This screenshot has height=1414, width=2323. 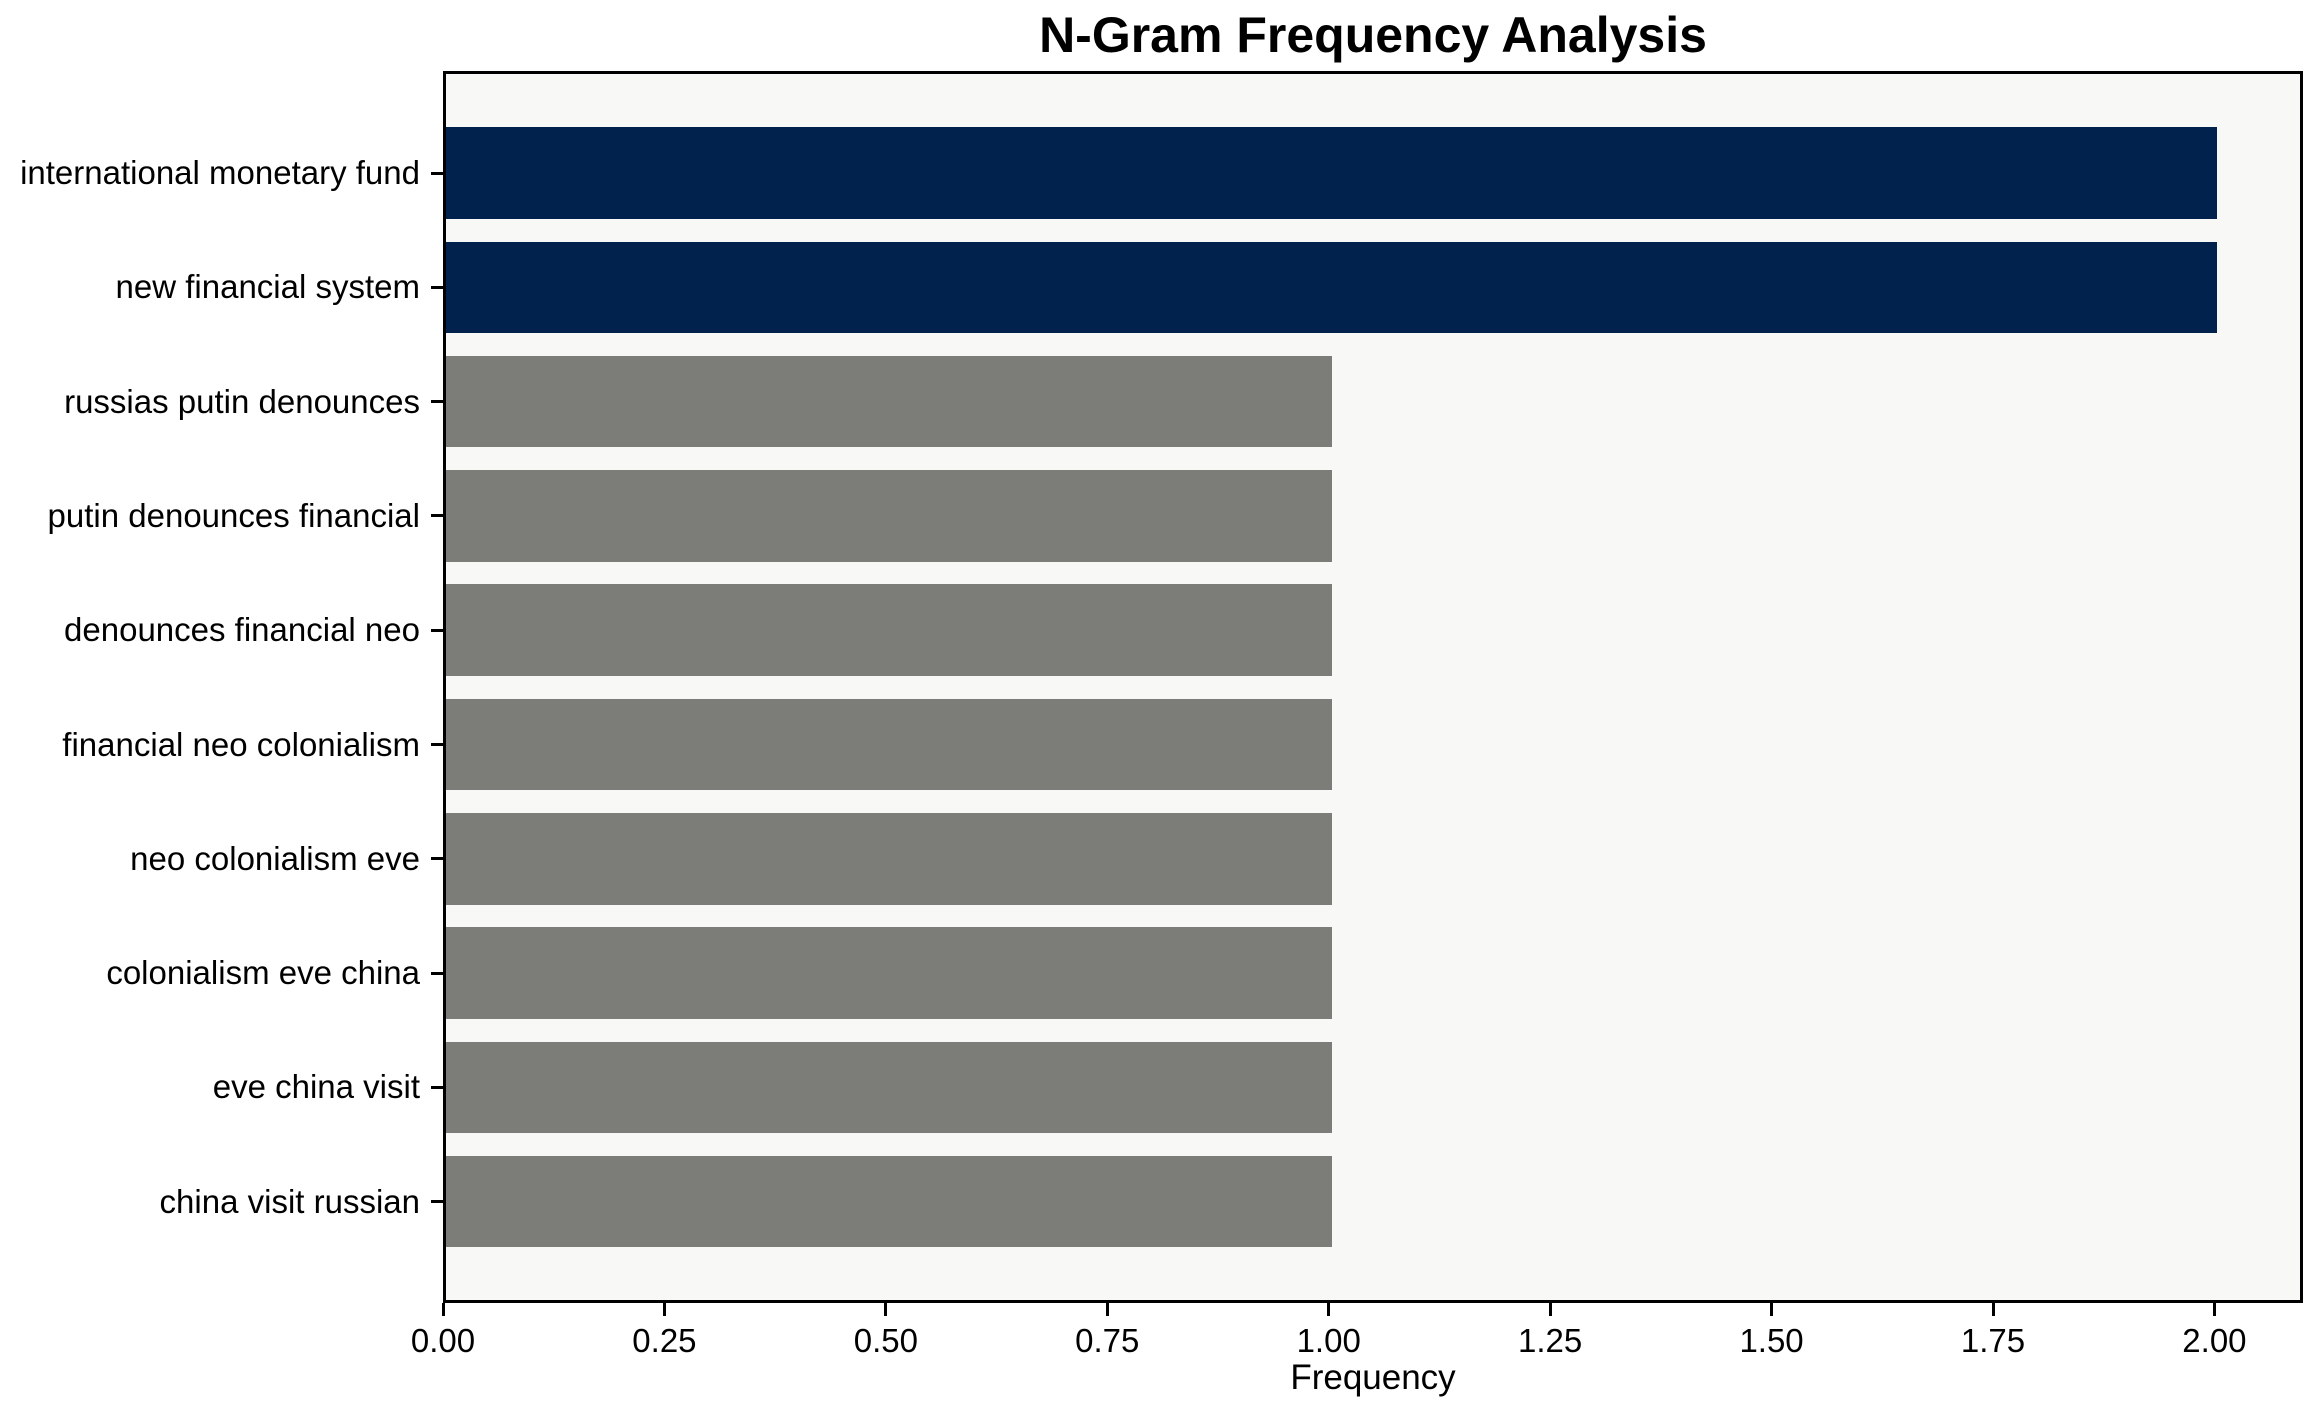 I want to click on y-axis-category-label: russias putin denounces, so click(x=242, y=401).